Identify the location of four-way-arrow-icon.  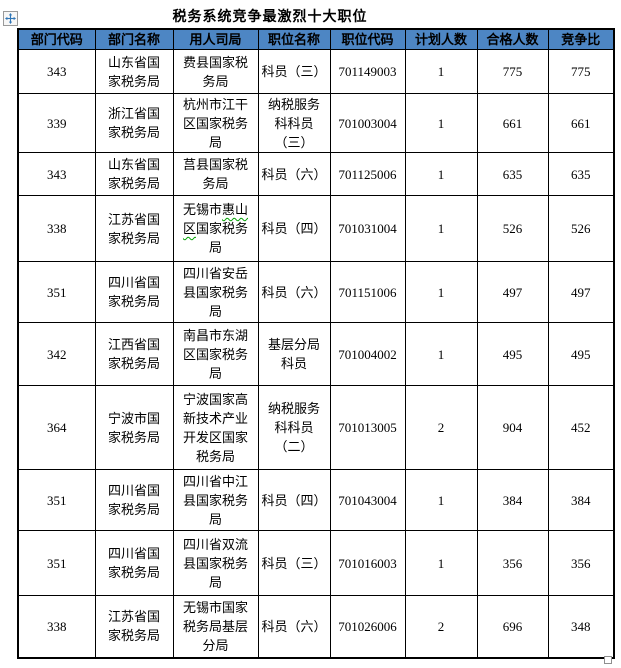
(10, 18).